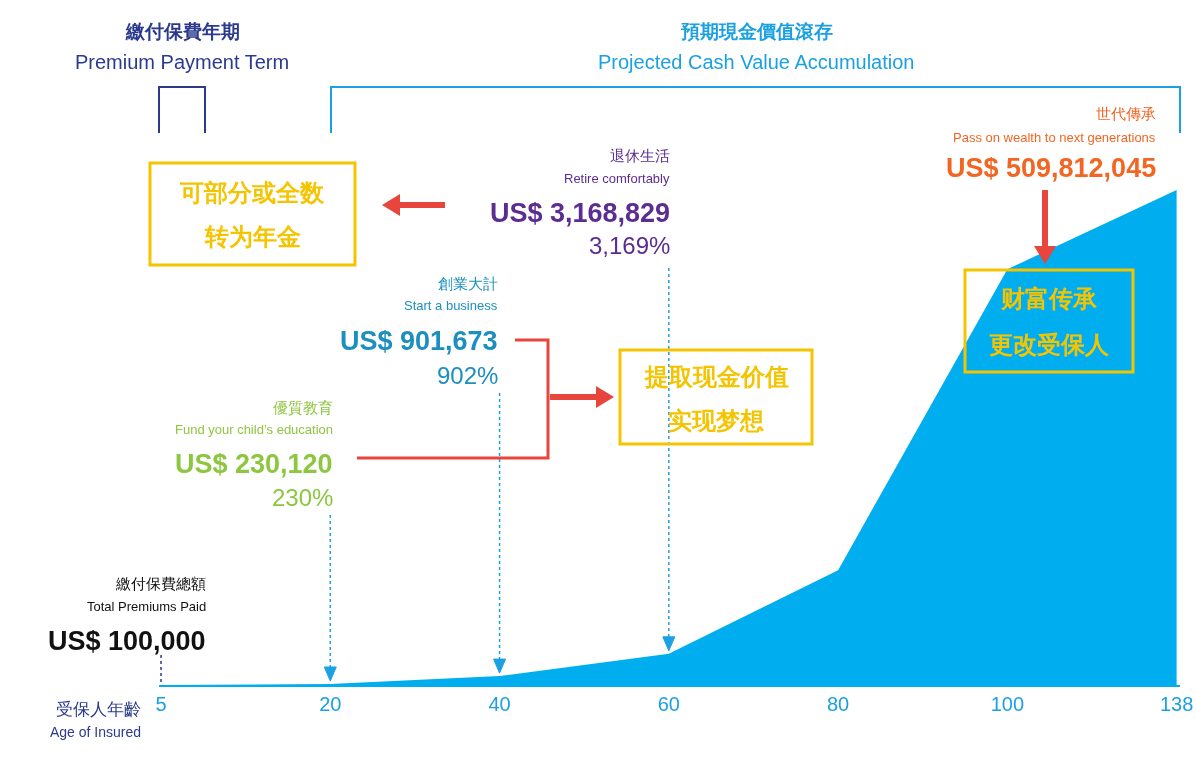 This screenshot has height=758, width=1196. I want to click on annotation: 創業大計, so click(468, 283).